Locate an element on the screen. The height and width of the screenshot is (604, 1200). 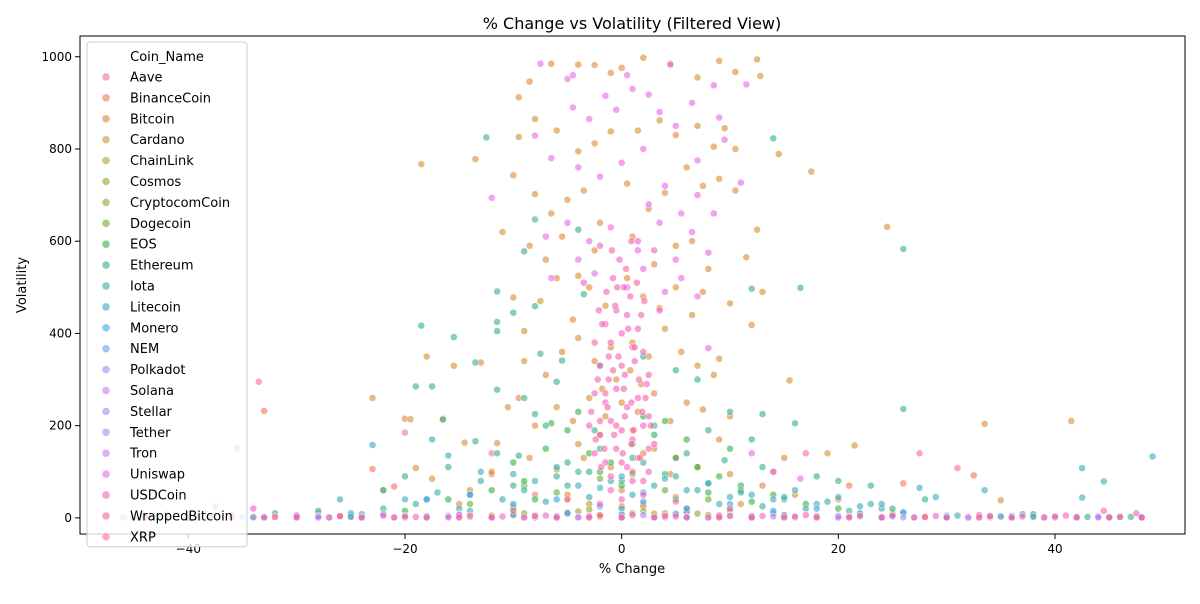
legend-item: Aave is located at coordinates (132, 78).